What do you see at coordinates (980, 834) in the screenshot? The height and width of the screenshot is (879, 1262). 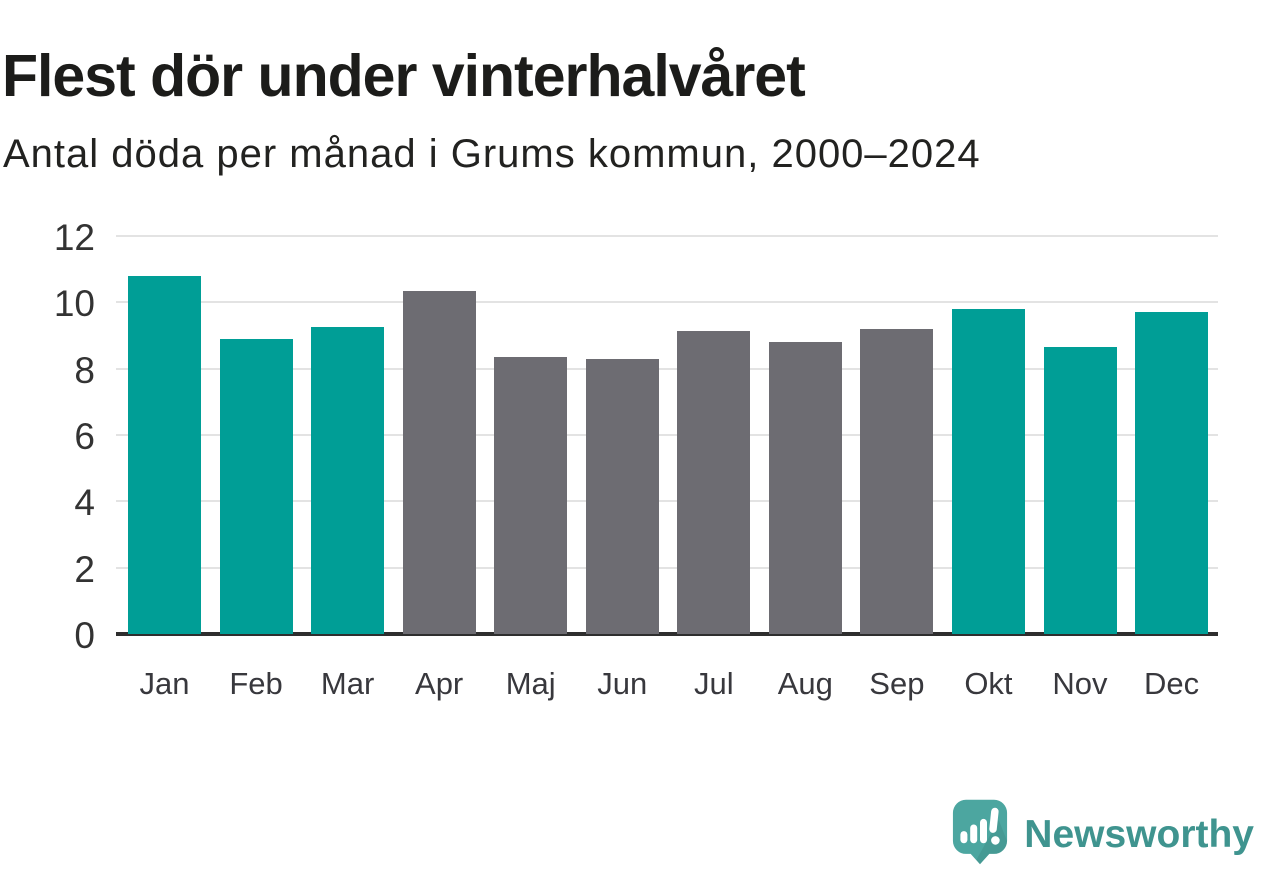 I see `newsworthy-speech-bubble-chart-icon` at bounding box center [980, 834].